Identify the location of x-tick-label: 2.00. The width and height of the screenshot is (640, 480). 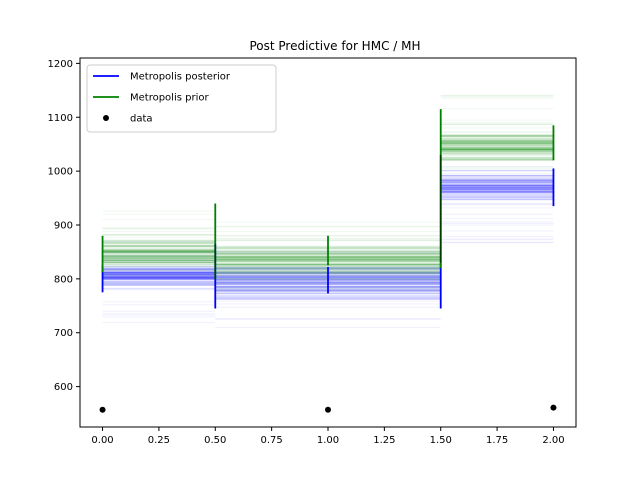
(553, 440).